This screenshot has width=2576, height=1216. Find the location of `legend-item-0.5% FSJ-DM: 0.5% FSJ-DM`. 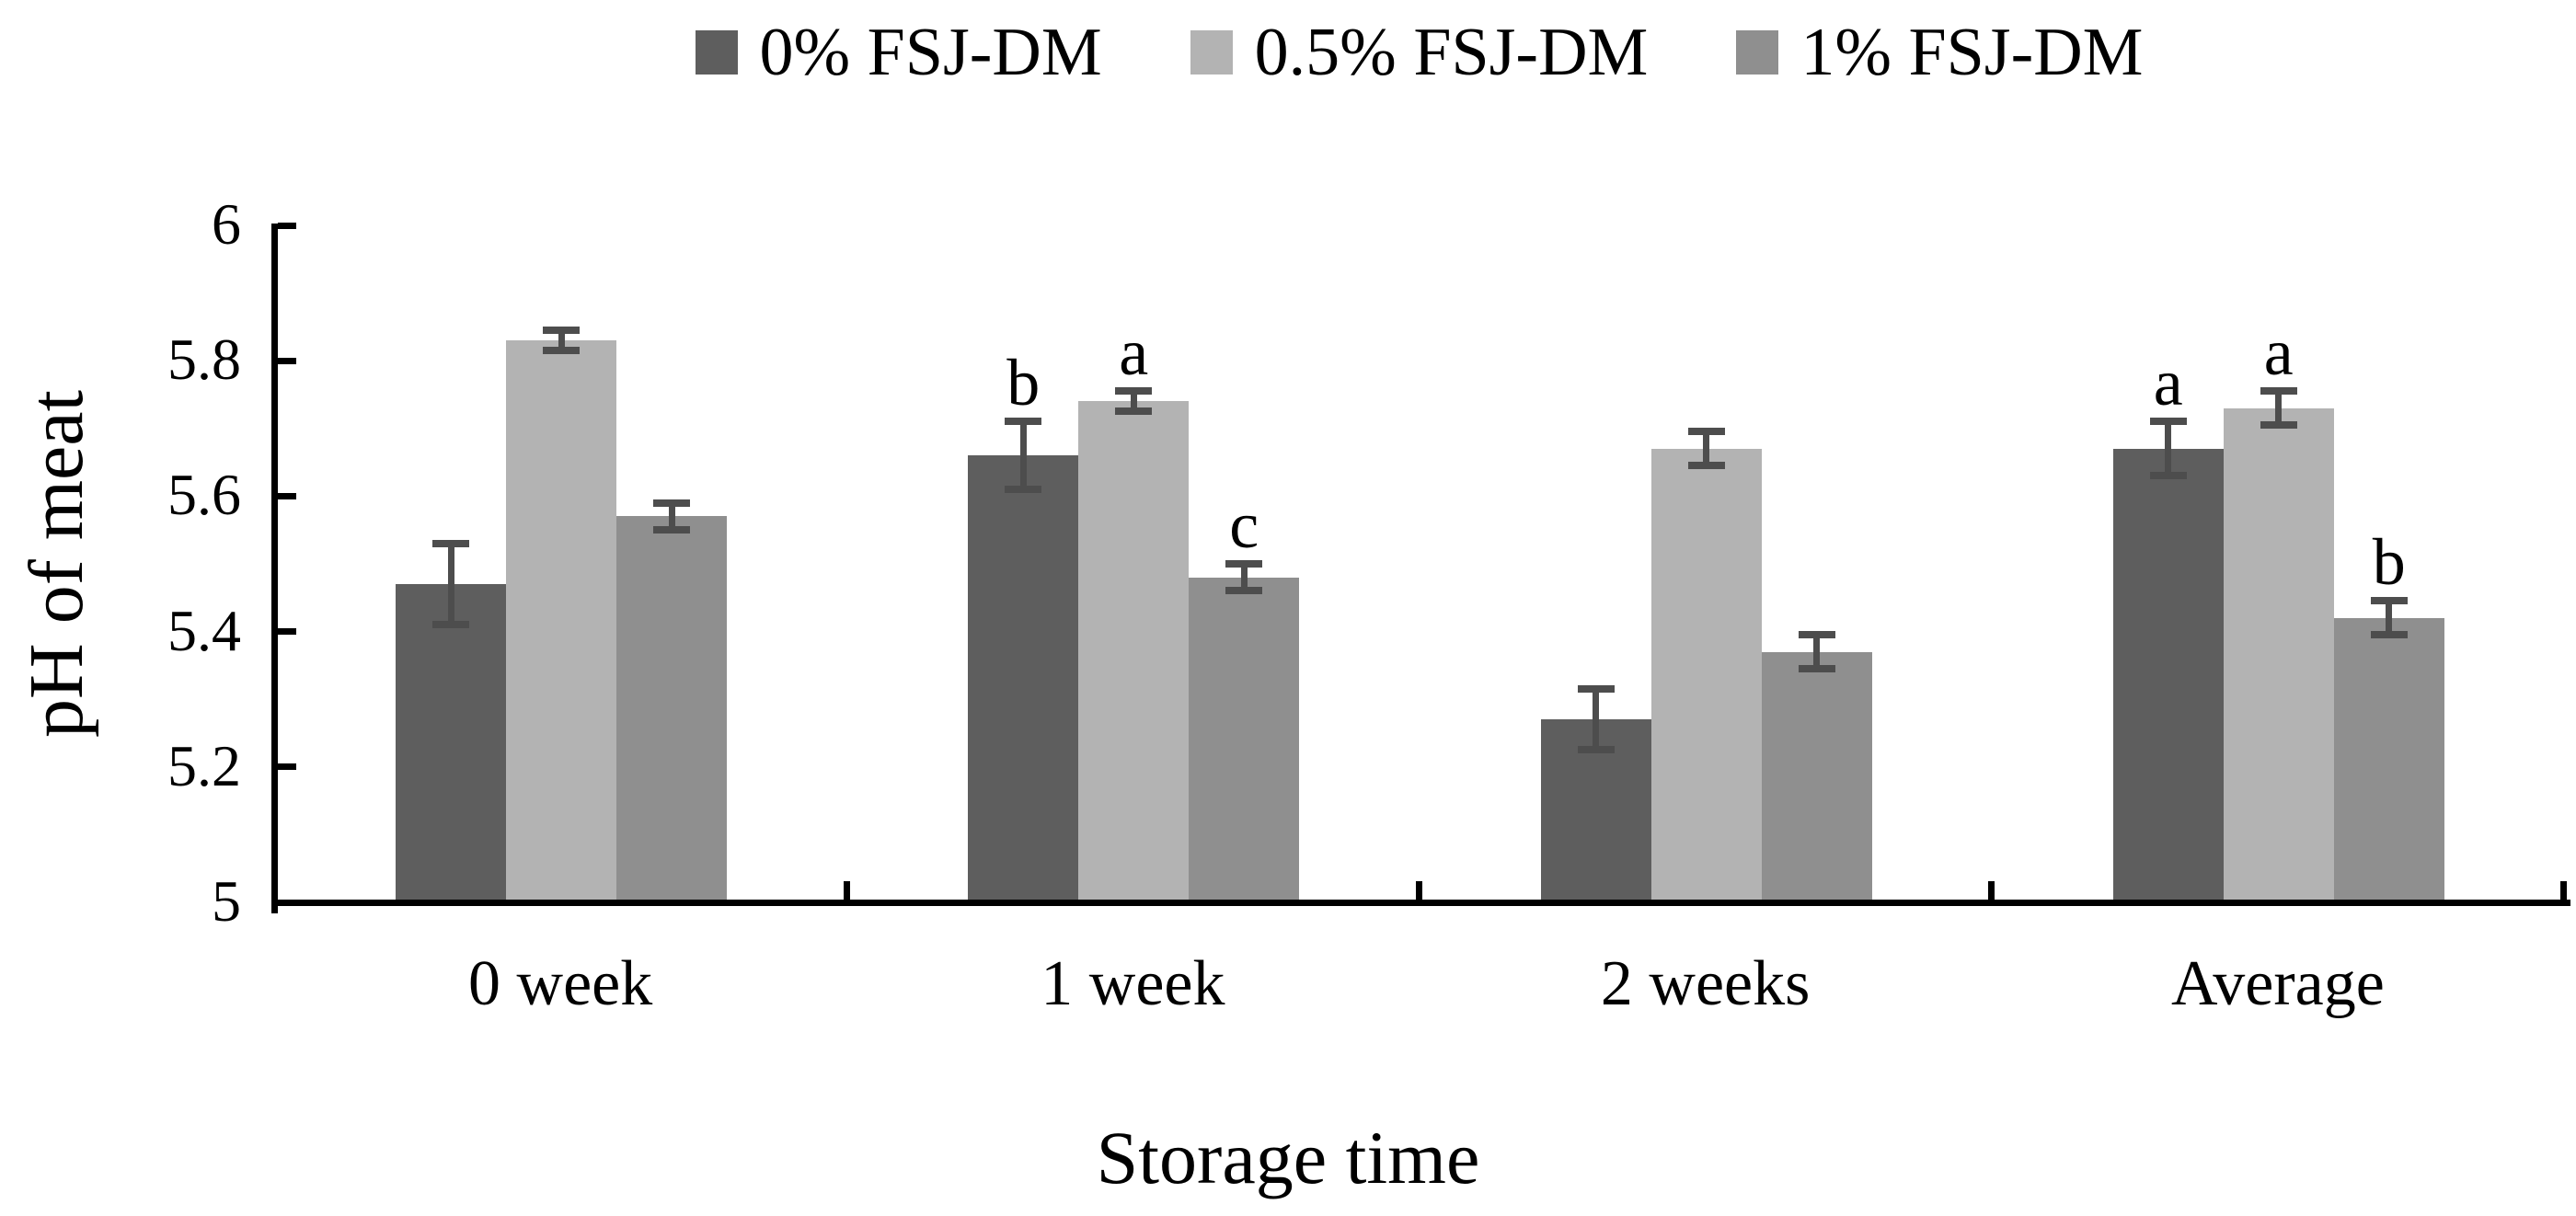

legend-item-0.5% FSJ-DM: 0.5% FSJ-DM is located at coordinates (1419, 52).